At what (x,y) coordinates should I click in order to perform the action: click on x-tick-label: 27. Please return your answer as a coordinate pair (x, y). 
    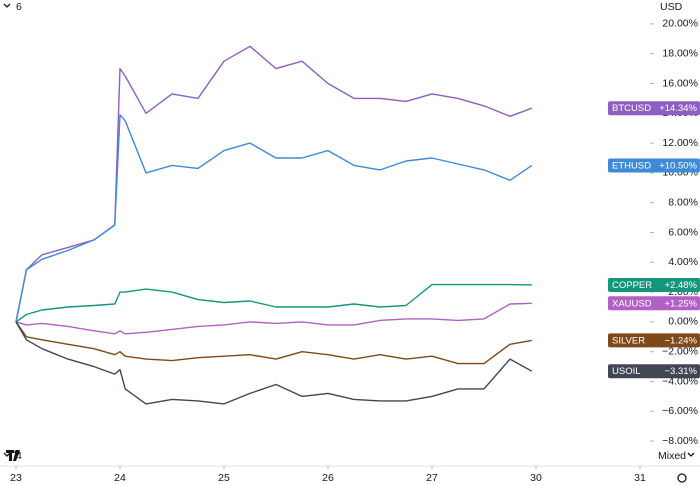
    Looking at the image, I should click on (432, 478).